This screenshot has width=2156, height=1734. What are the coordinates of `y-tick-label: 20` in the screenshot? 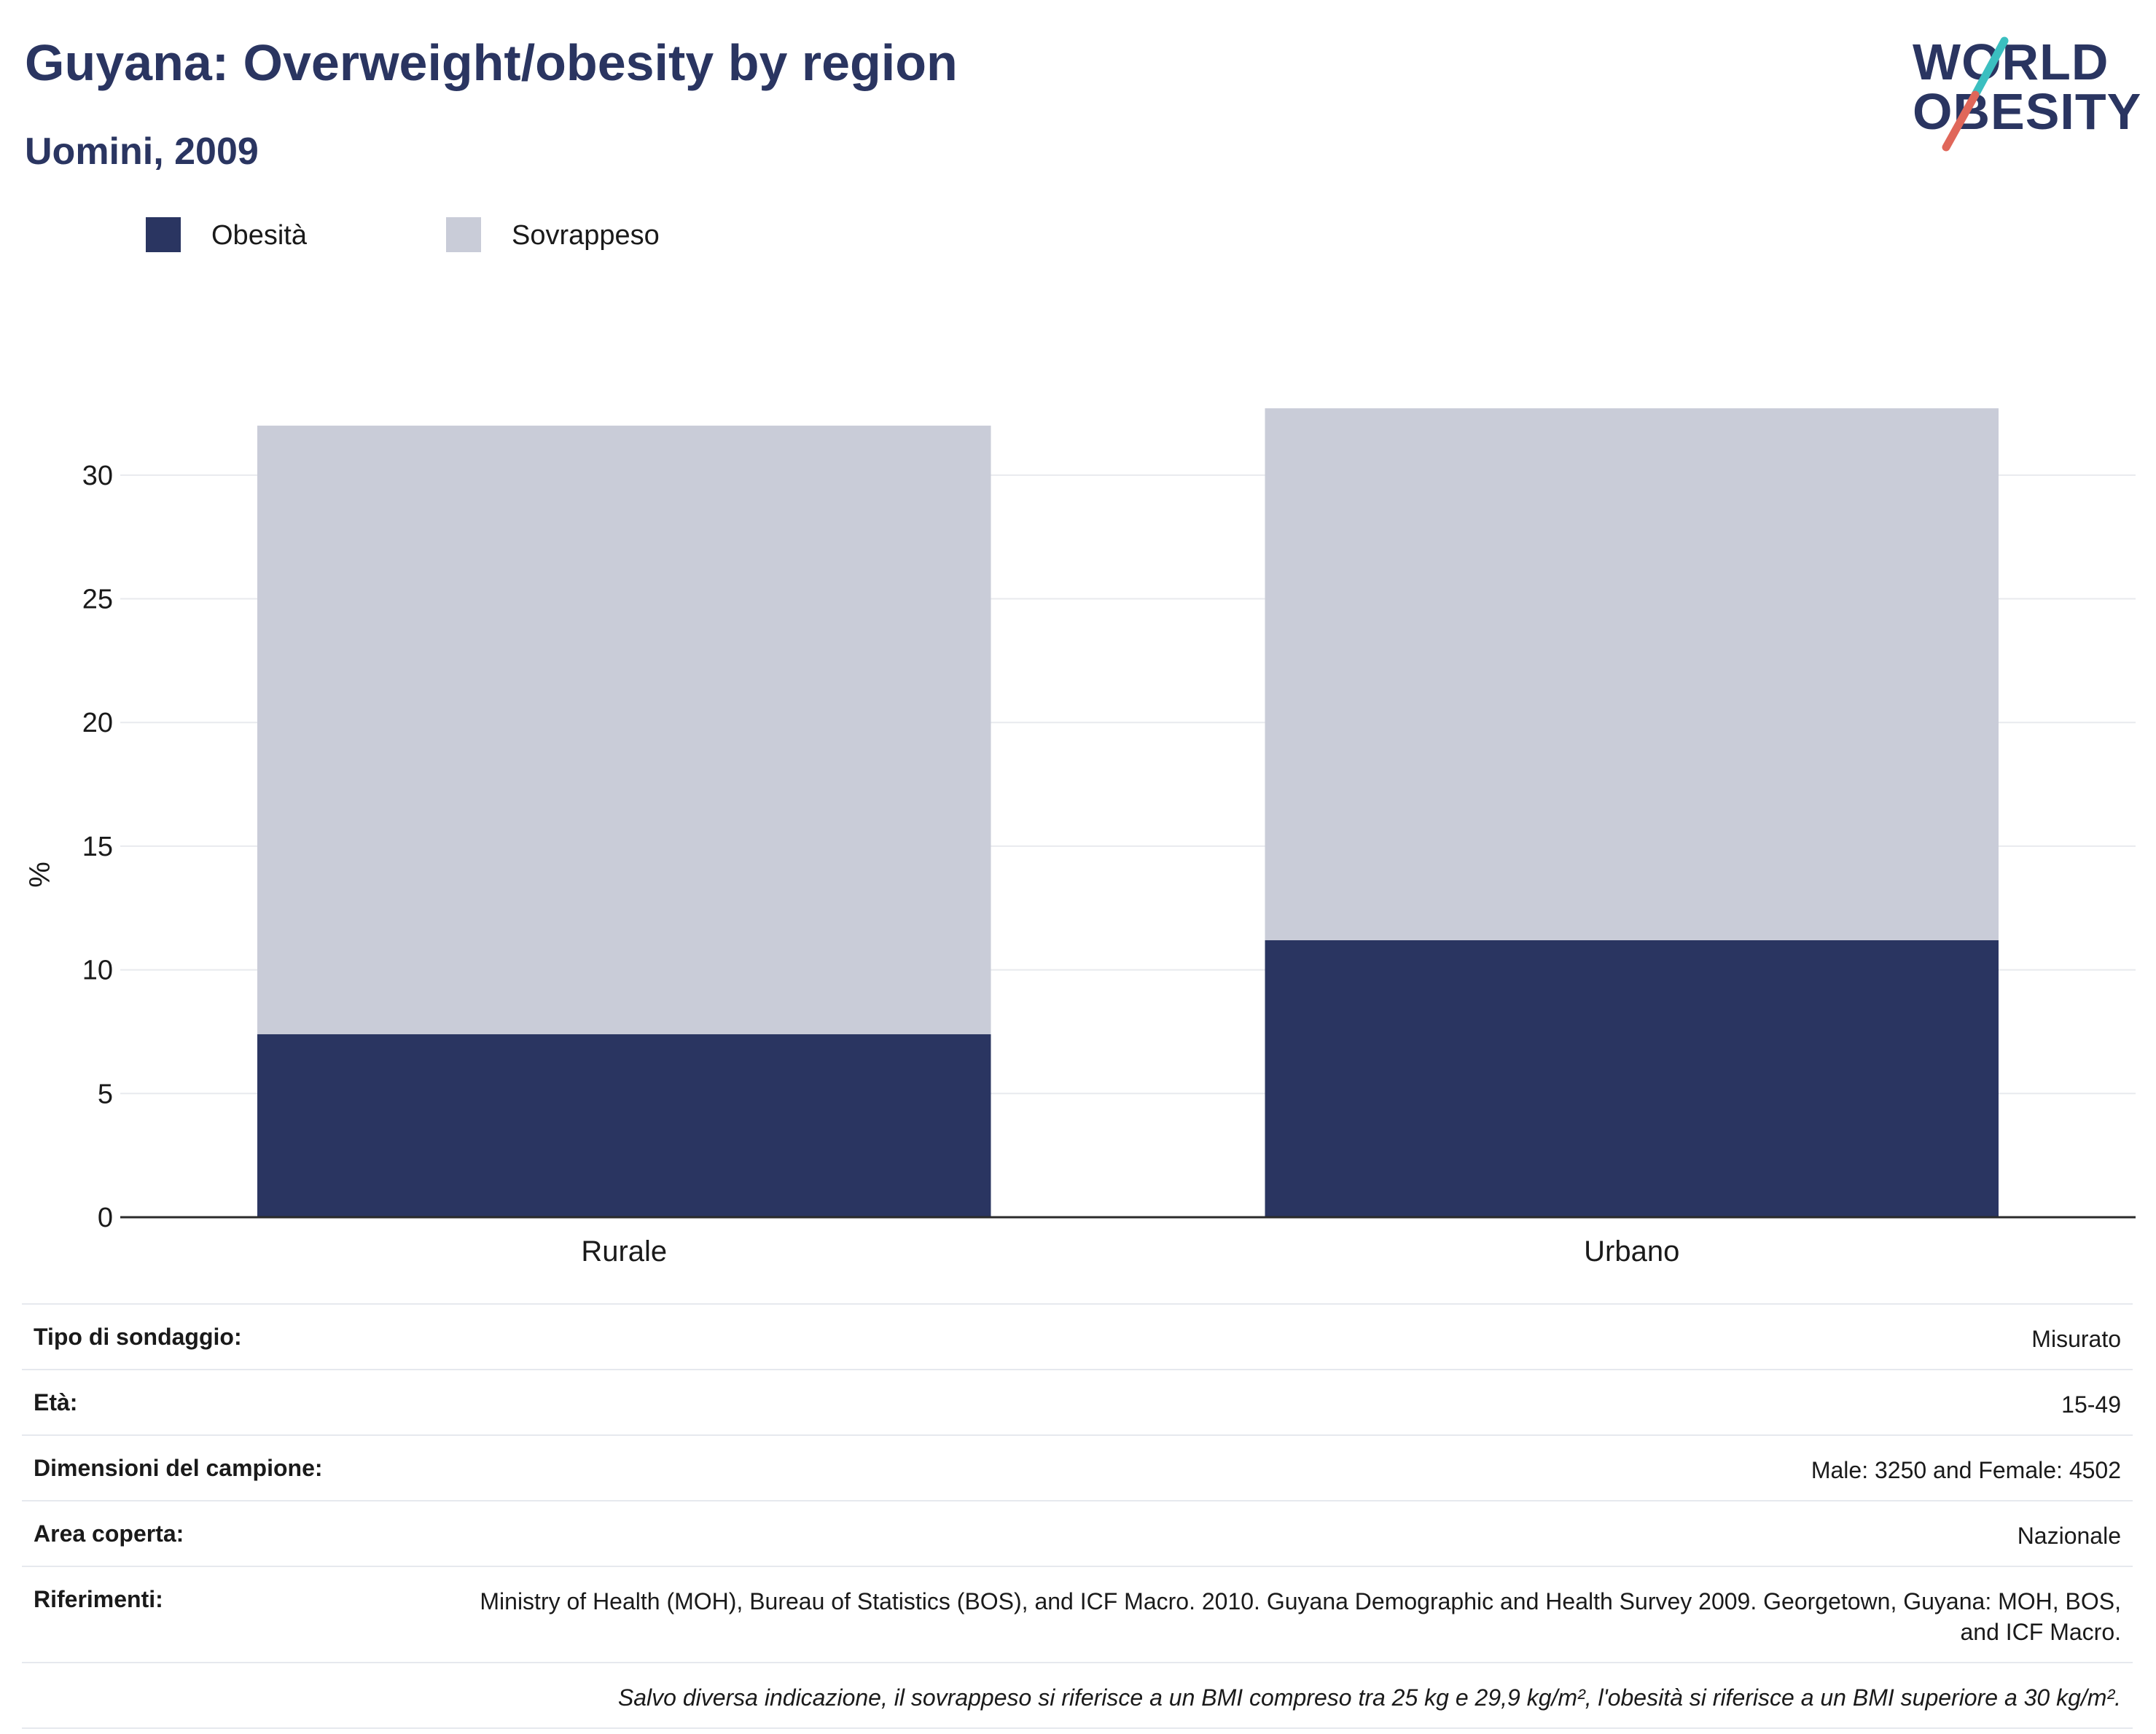 It's located at (98, 723).